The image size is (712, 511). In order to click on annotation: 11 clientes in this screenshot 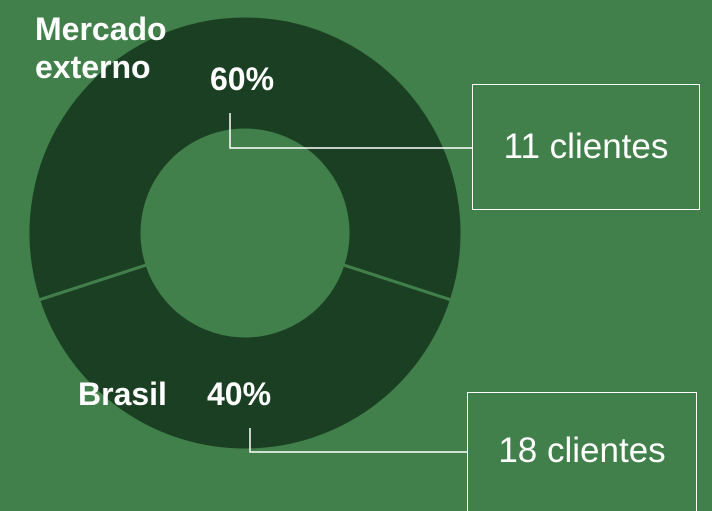, I will do `click(586, 147)`.